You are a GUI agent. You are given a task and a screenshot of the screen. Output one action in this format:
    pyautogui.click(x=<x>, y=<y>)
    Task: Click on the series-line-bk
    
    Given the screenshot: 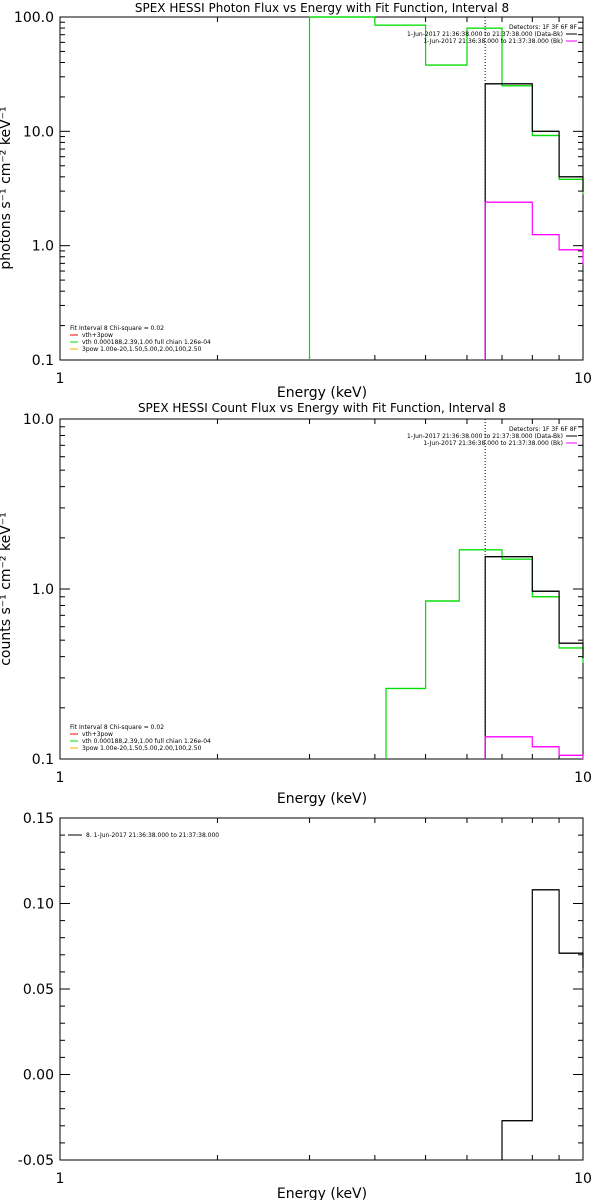 What is the action you would take?
    pyautogui.click(x=534, y=280)
    